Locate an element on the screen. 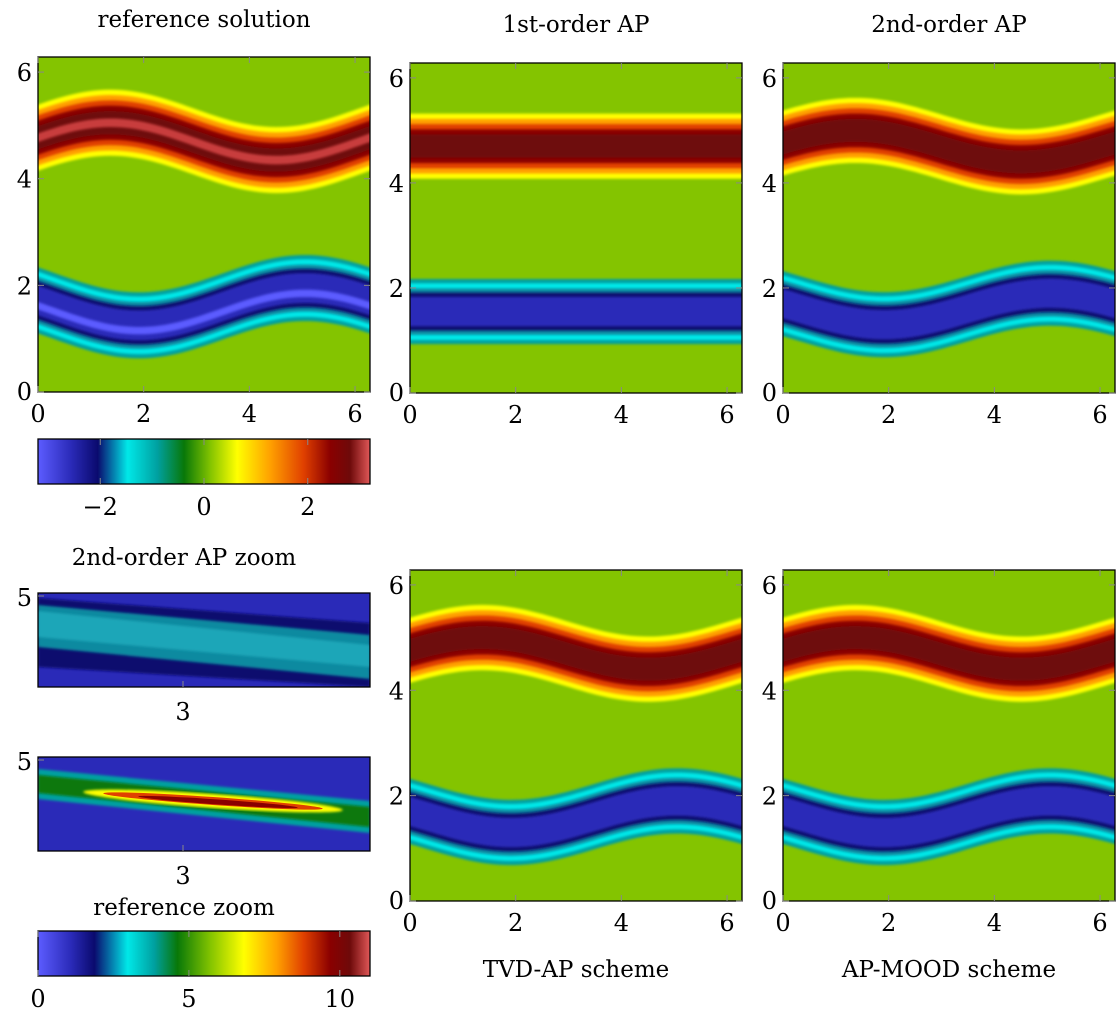 This screenshot has height=1014, width=1119. zoom-panel-ap is located at coordinates (204, 640).